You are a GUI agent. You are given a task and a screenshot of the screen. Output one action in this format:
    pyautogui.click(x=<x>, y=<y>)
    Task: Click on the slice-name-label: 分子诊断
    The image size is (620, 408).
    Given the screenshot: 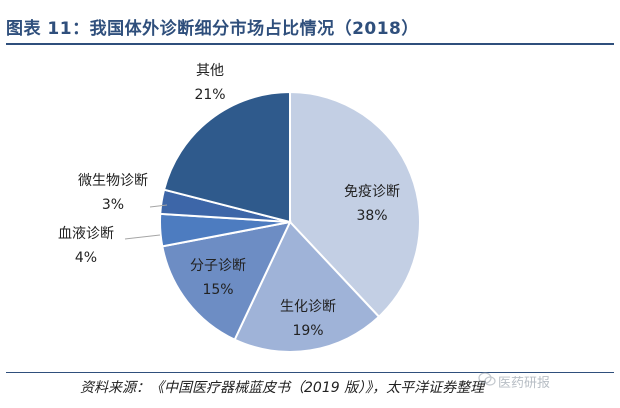 What is the action you would take?
    pyautogui.click(x=218, y=266)
    